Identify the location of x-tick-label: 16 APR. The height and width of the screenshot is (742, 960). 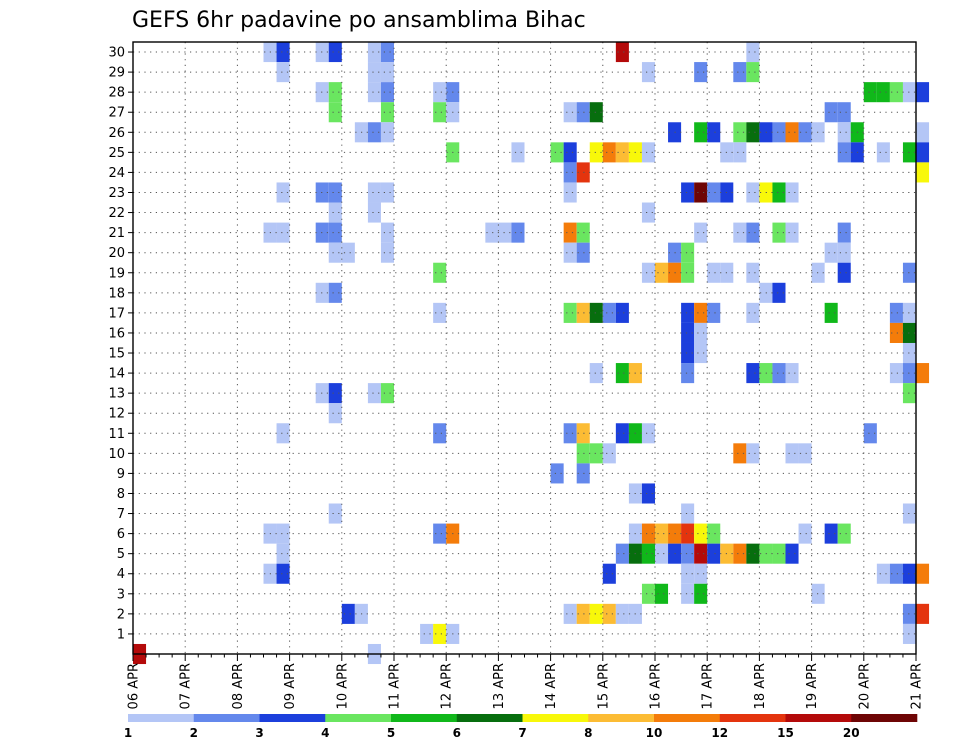
(656, 686).